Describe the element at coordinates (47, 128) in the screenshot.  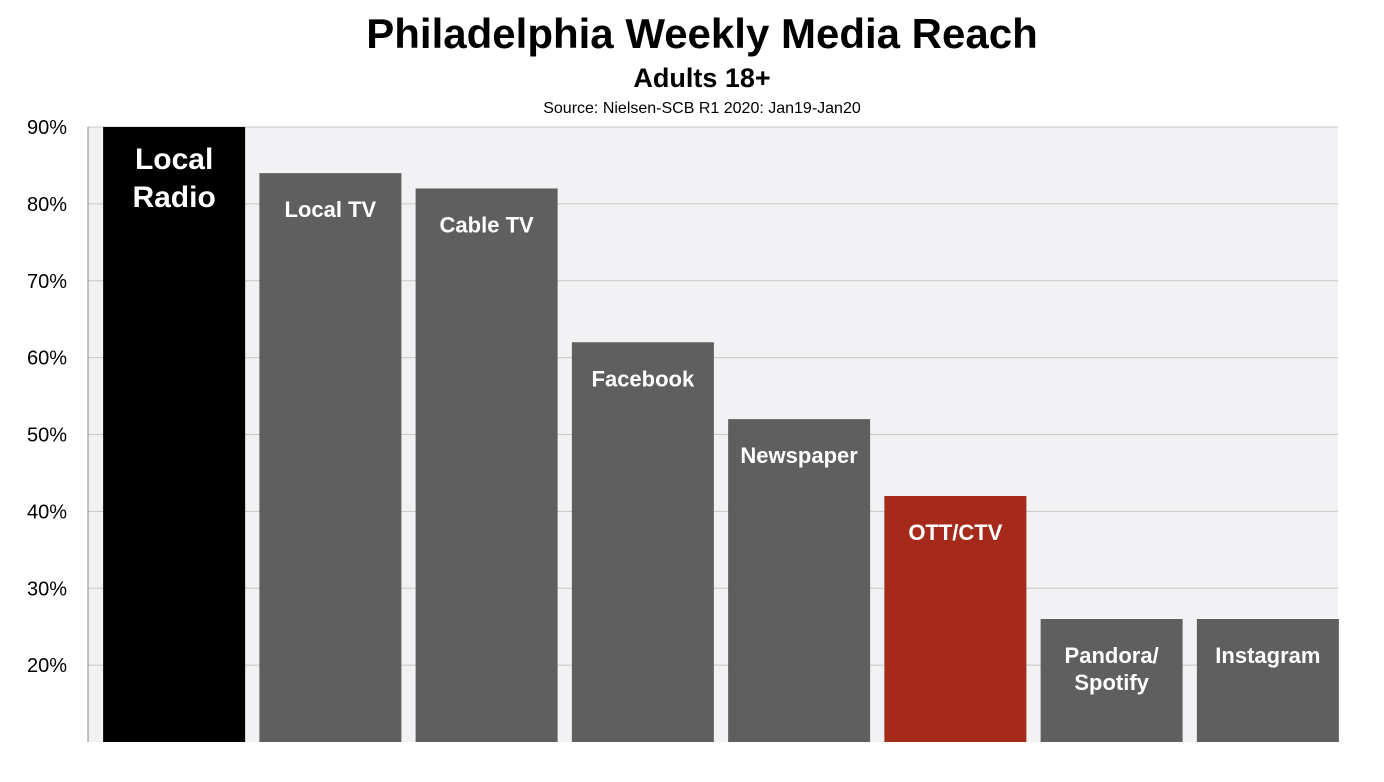
I see `y-tick-label: 90%` at that location.